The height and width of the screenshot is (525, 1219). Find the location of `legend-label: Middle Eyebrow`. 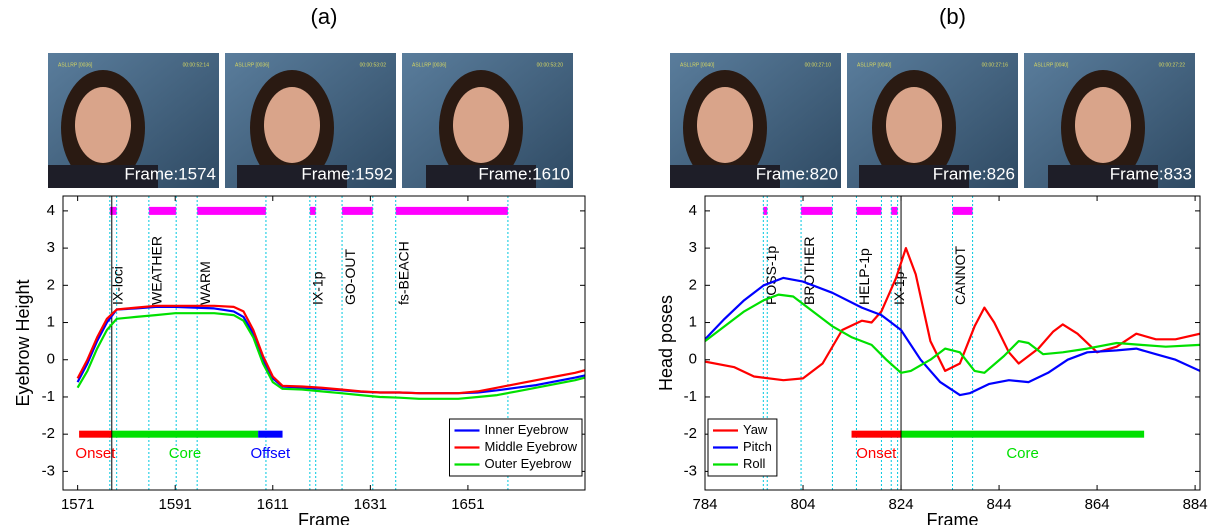

legend-label: Middle Eyebrow is located at coordinates (531, 446).